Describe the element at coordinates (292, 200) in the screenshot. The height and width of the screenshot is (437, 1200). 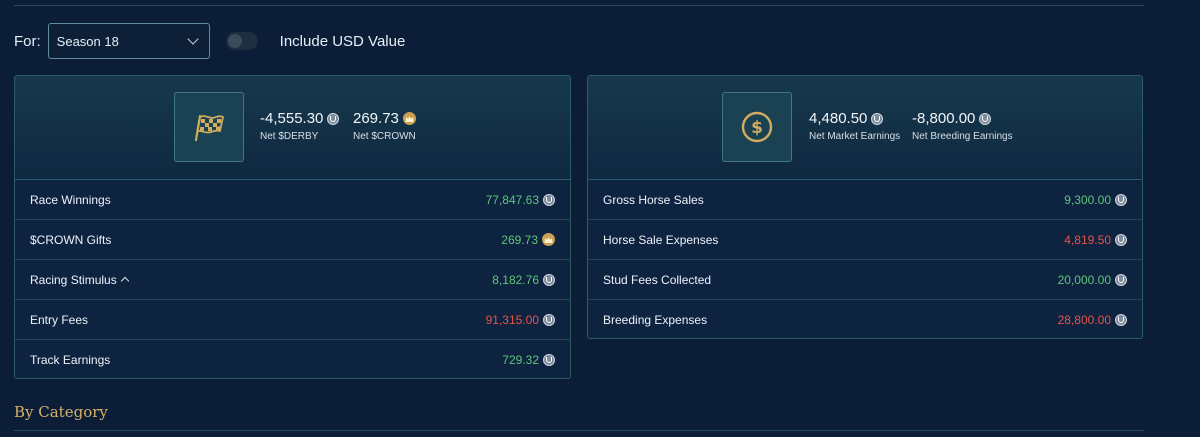
I see `row-race-winnings: Race Winnings 77,847.63` at that location.